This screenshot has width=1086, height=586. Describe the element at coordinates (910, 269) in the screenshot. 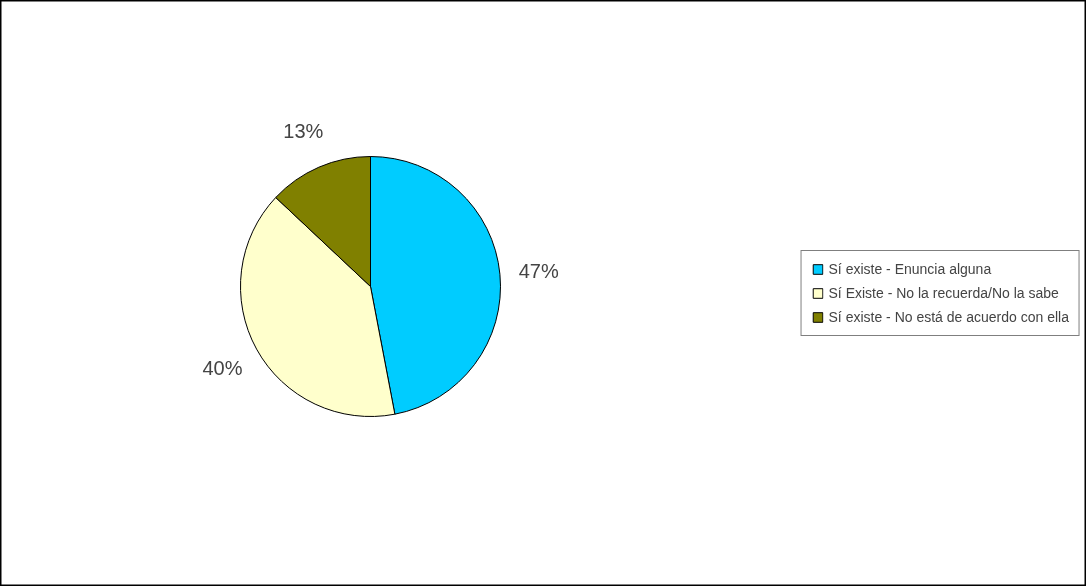

I see `legend-label: Sí existe - Enuncia alguna` at that location.